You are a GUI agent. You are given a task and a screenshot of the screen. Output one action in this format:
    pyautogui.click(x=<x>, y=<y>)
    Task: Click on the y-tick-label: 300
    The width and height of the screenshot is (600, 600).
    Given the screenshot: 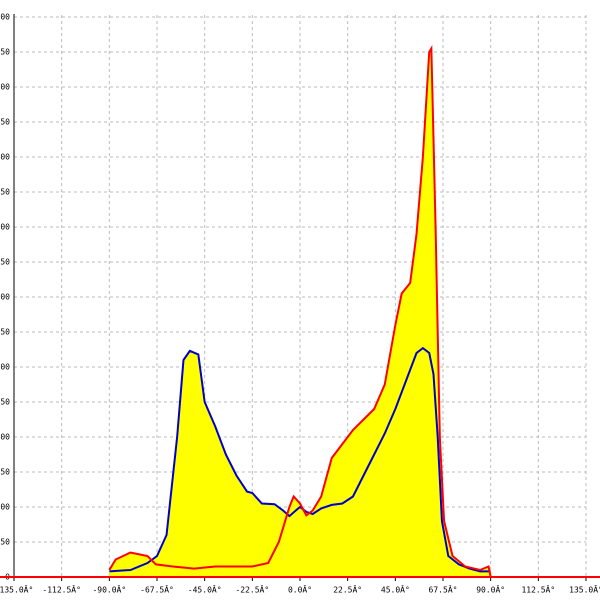 What is the action you would take?
    pyautogui.click(x=5, y=367)
    